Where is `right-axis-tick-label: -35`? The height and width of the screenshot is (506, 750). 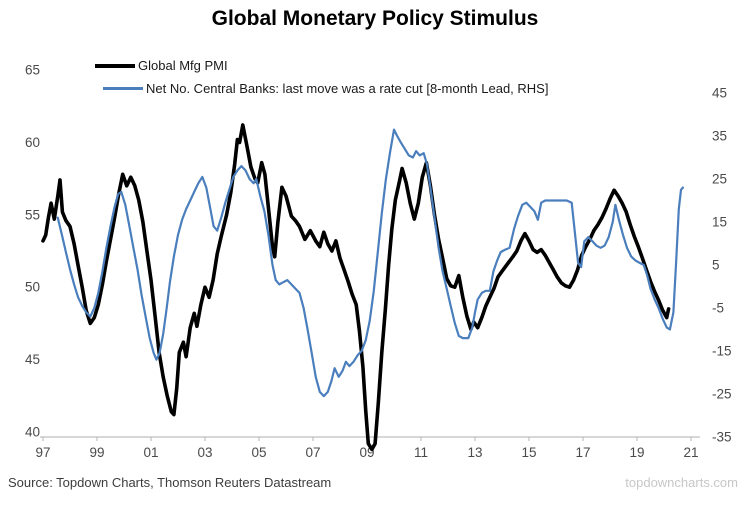 right-axis-tick-label: -35 is located at coordinates (722, 437).